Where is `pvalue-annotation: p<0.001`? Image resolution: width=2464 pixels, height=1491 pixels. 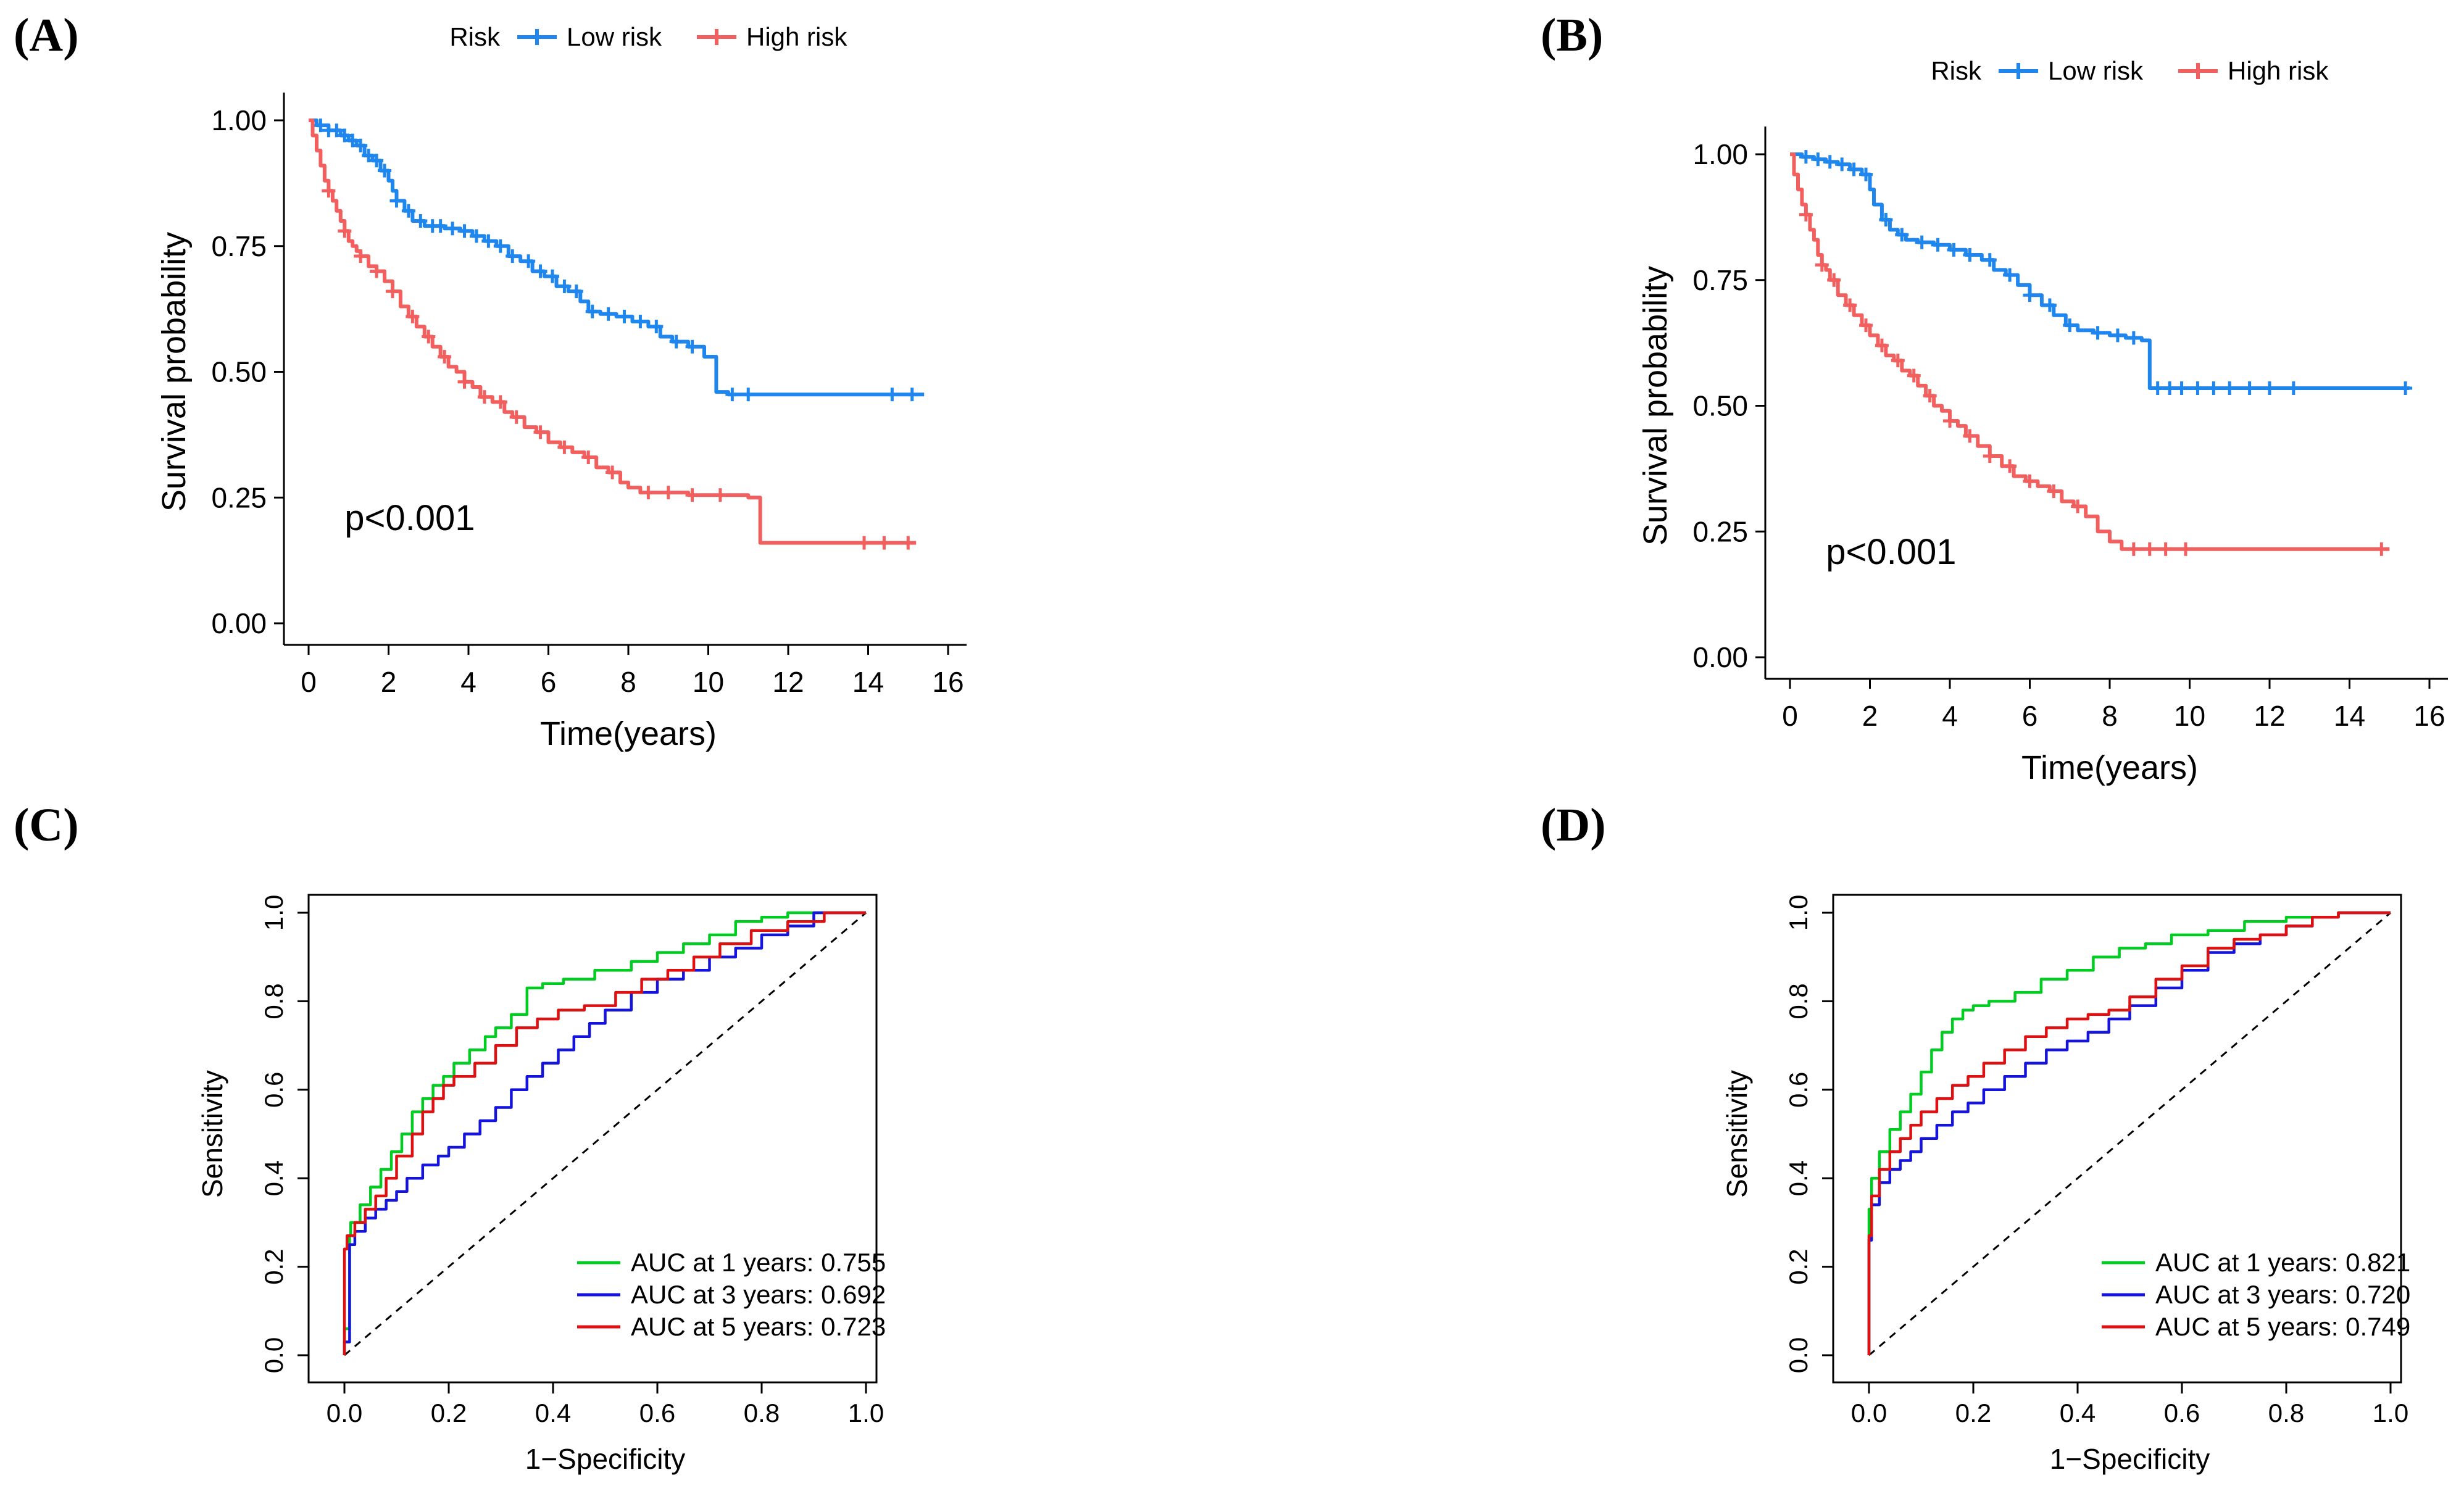
pvalue-annotation: p<0.001 is located at coordinates (409, 518).